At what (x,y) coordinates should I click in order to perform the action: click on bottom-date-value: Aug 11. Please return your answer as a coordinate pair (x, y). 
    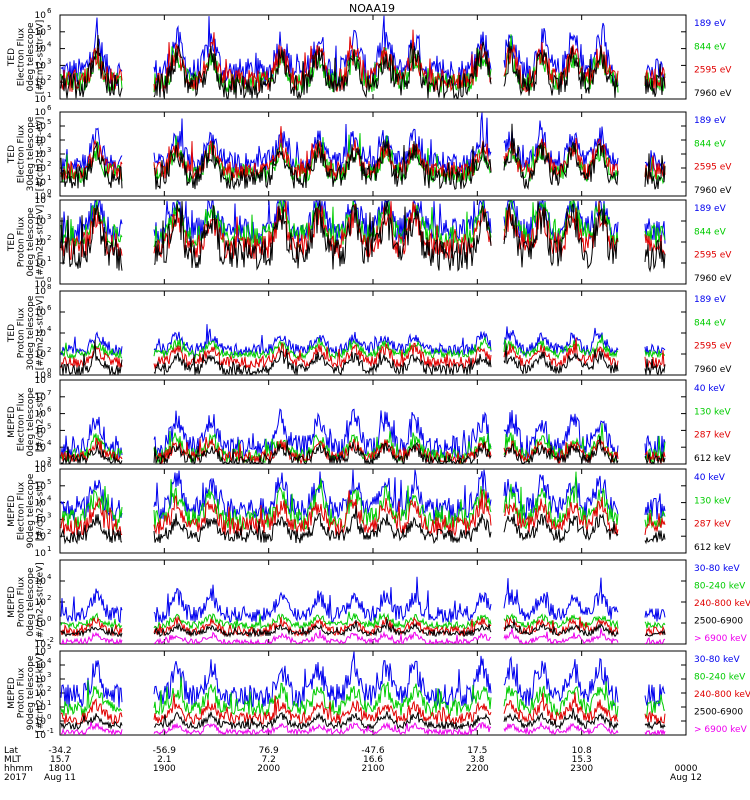
    Looking at the image, I should click on (60, 778).